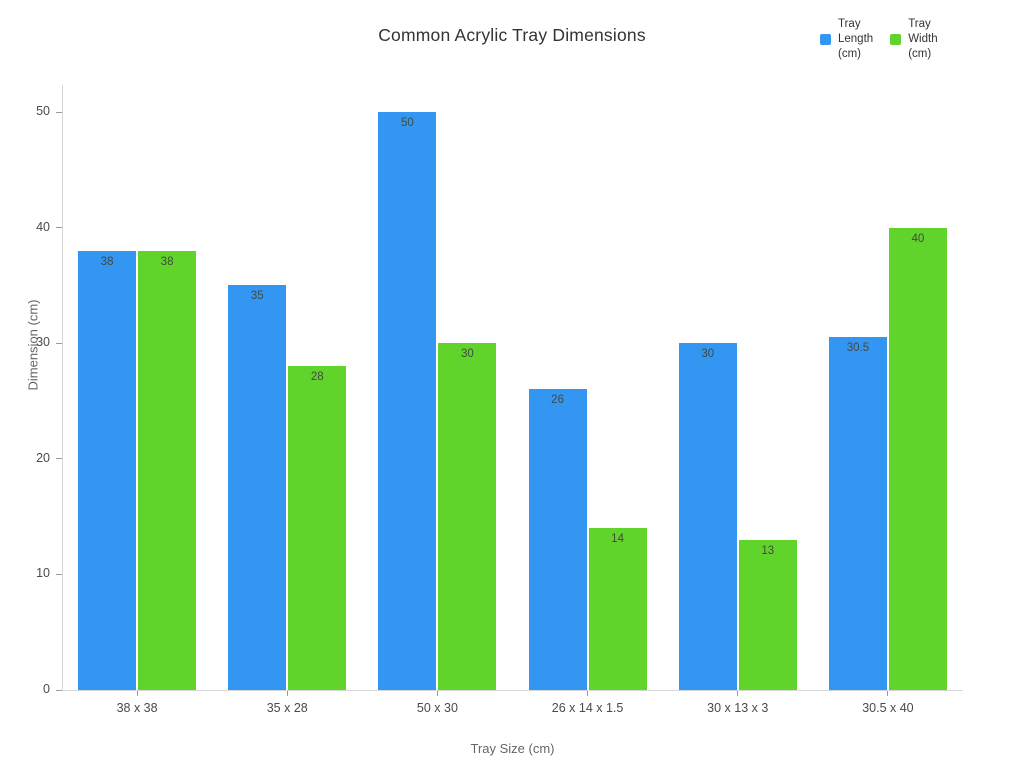 The height and width of the screenshot is (768, 1024). What do you see at coordinates (62, 387) in the screenshot?
I see `y-axis-line` at bounding box center [62, 387].